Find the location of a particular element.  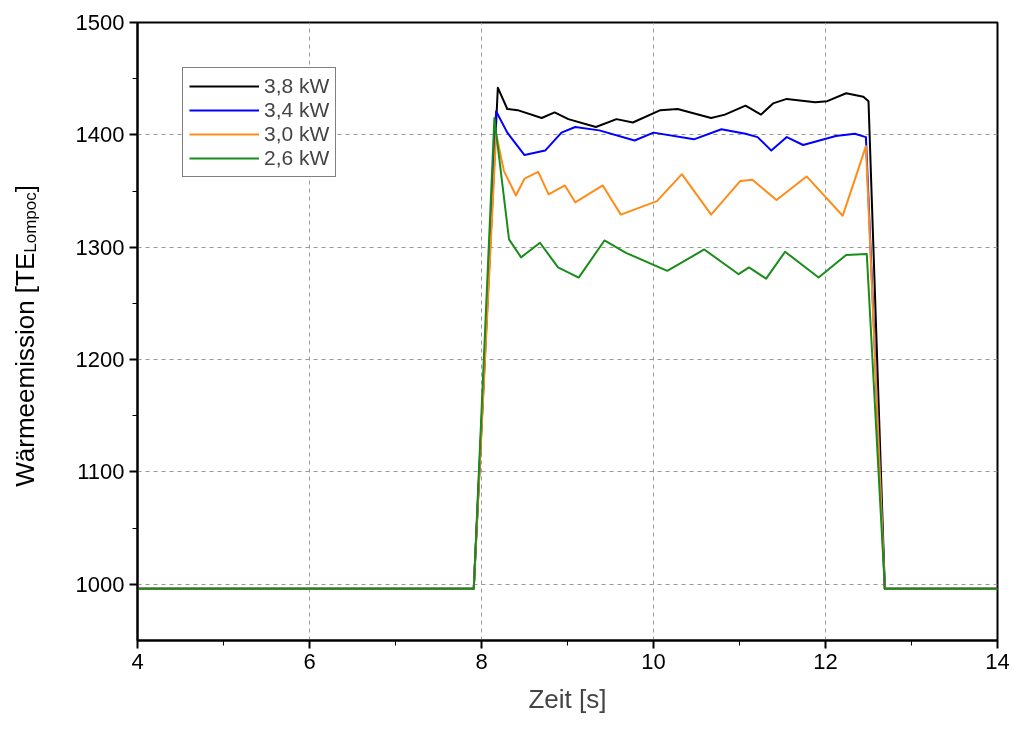

x-tick-label: 8 is located at coordinates (481, 661).